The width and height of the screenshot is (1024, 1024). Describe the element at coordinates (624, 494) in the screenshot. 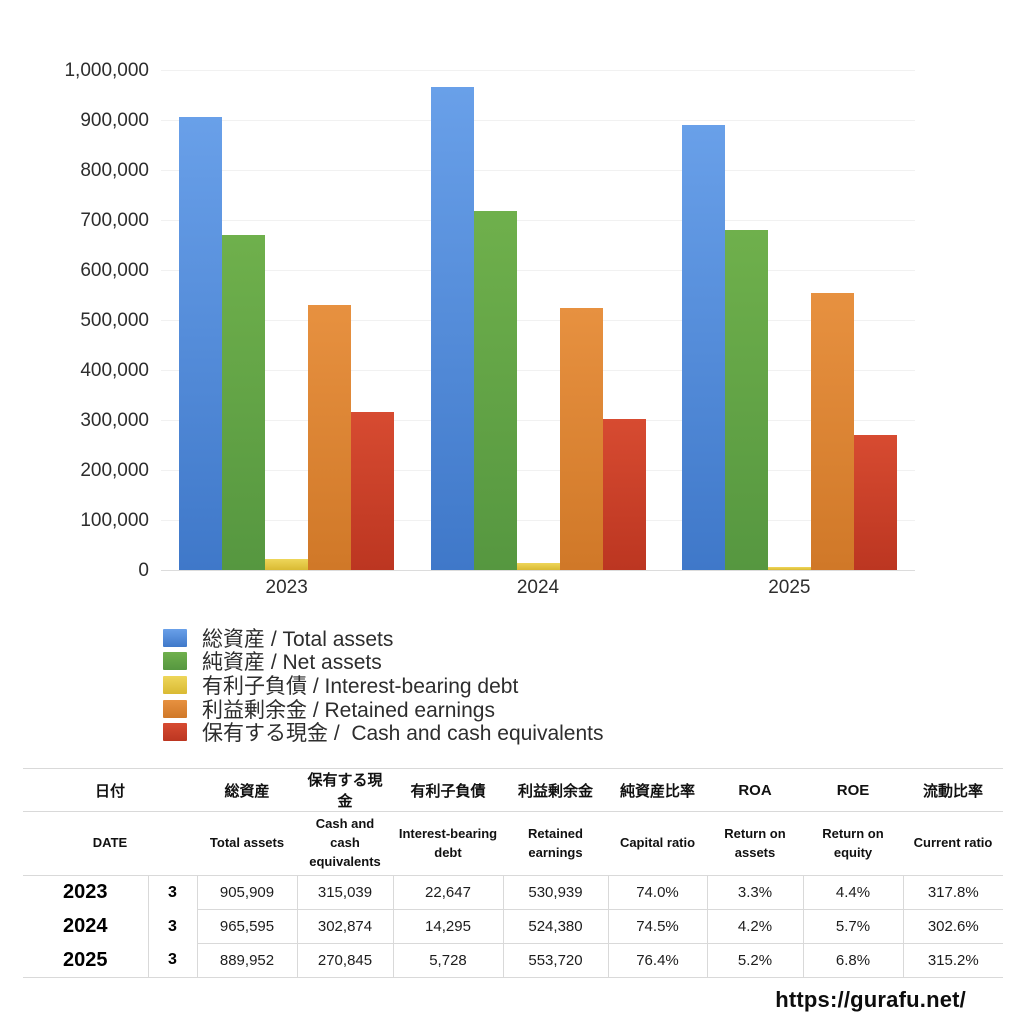

I see `bar-2024-series4` at that location.